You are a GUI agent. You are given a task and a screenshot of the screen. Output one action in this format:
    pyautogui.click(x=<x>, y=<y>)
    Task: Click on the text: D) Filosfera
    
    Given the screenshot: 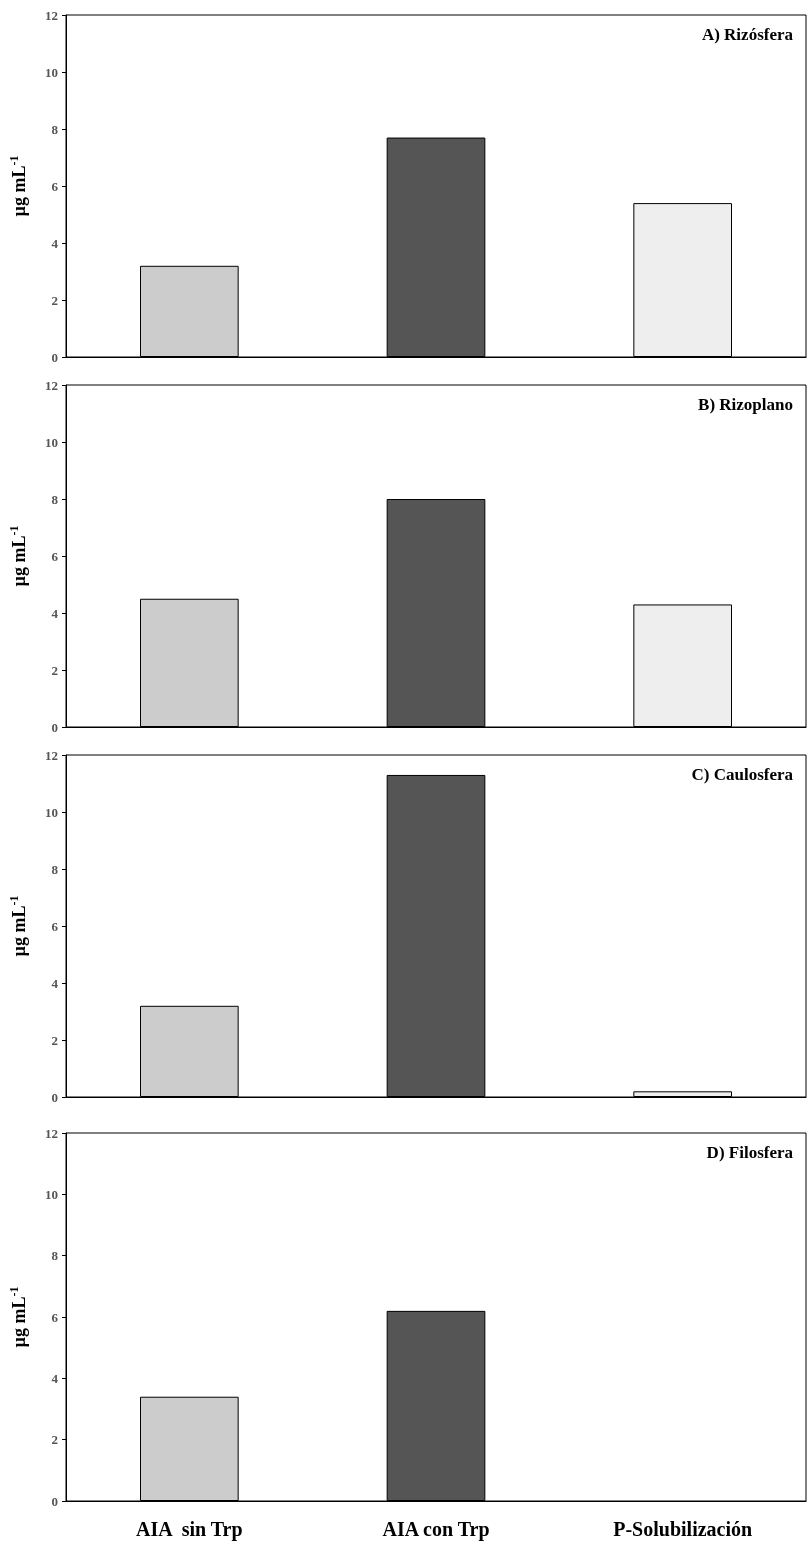 What is the action you would take?
    pyautogui.click(x=750, y=1152)
    